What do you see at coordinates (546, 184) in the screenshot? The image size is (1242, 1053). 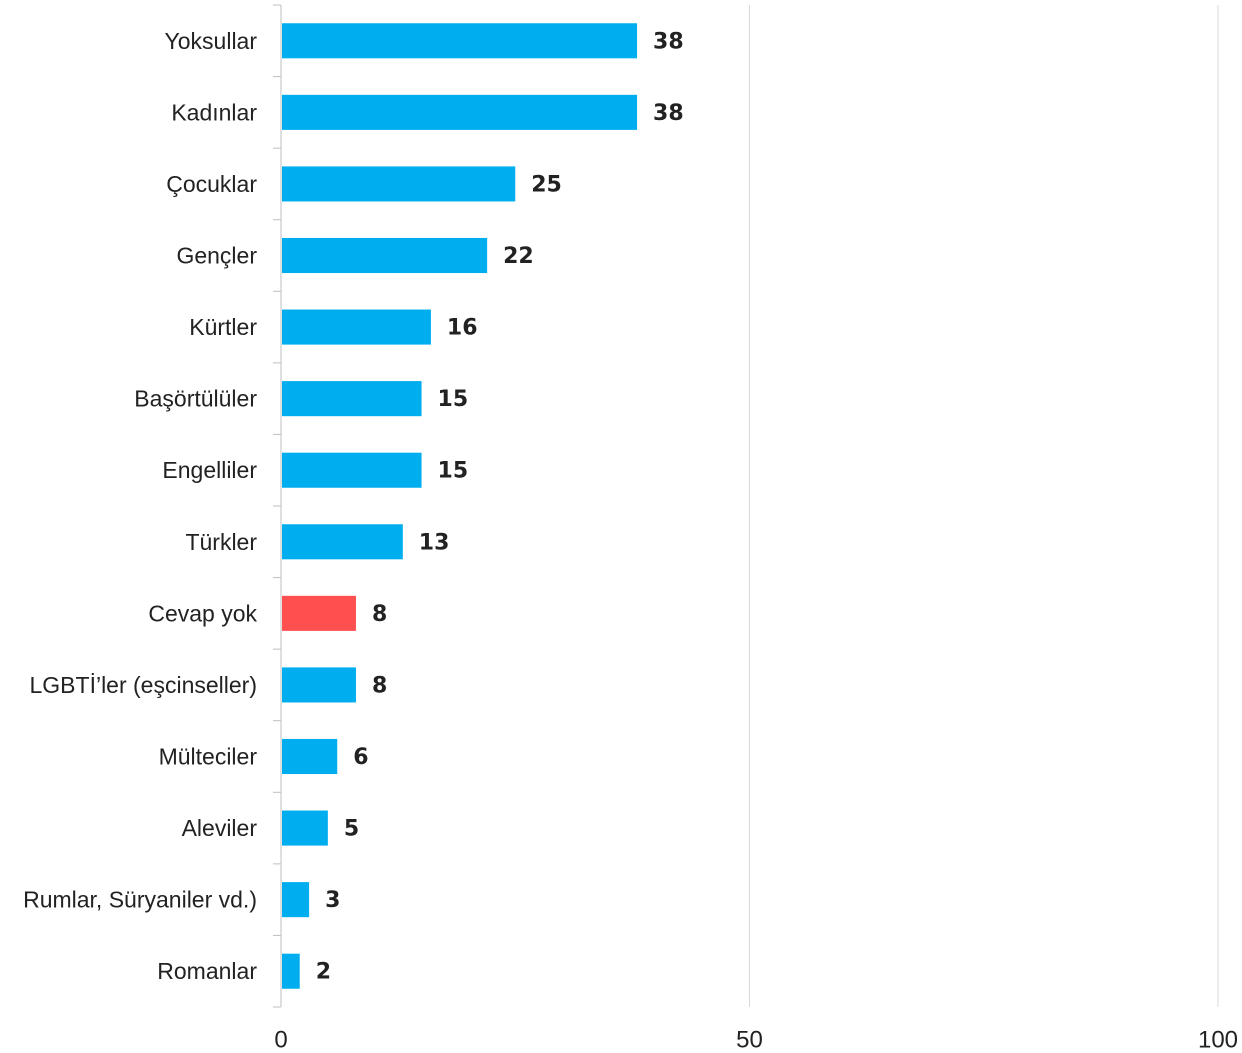 I see `value-label: 25` at bounding box center [546, 184].